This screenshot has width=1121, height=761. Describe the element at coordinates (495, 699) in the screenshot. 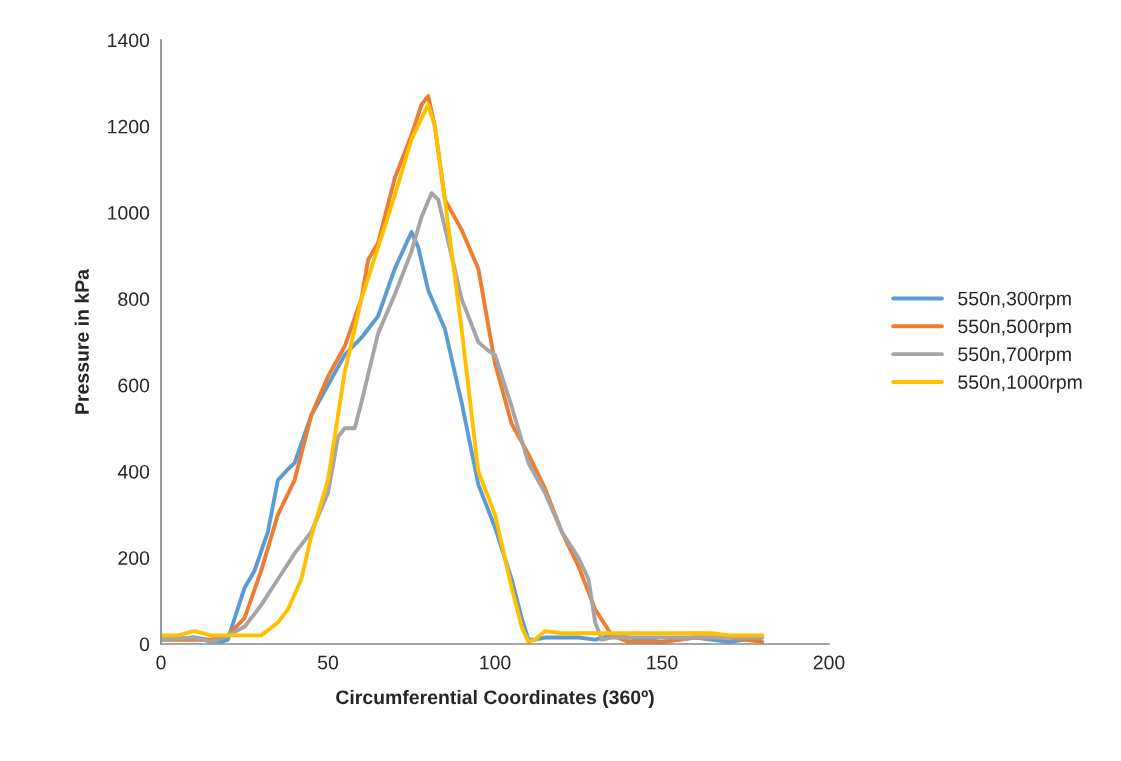

I see `x-axis-title: Circumferential Coordinates (360º)` at that location.